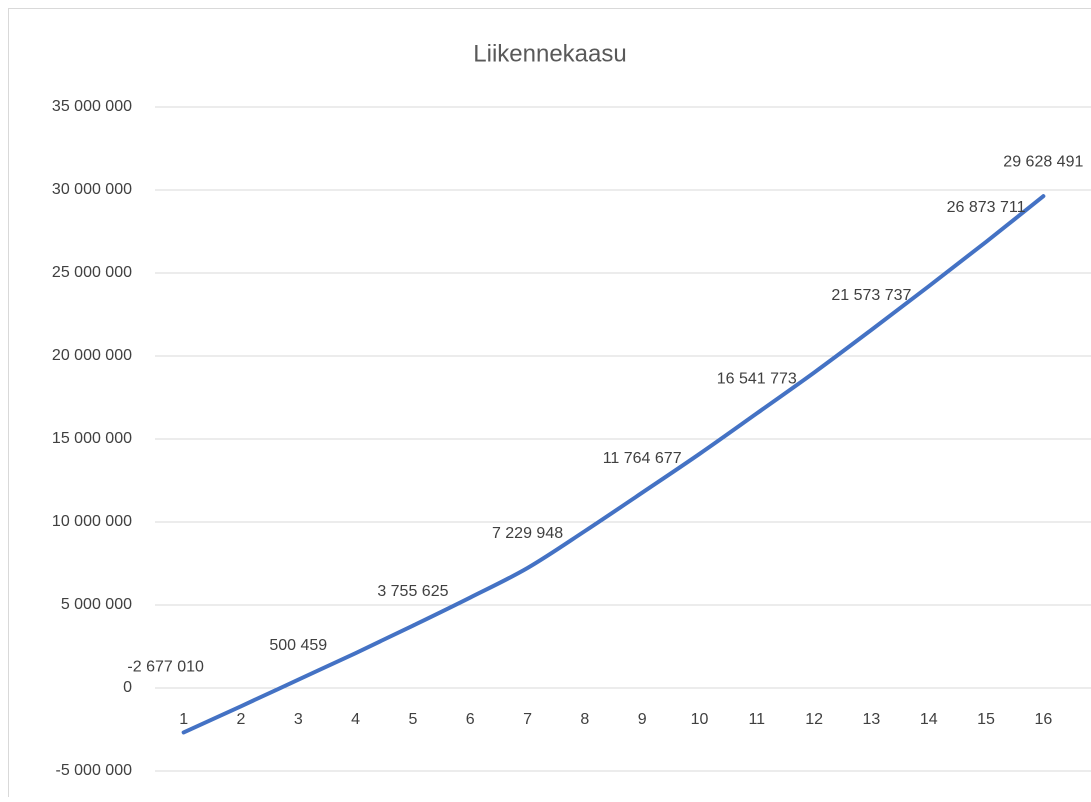 This screenshot has width=1091, height=802. I want to click on x-tick-label: 16, so click(1043, 719).